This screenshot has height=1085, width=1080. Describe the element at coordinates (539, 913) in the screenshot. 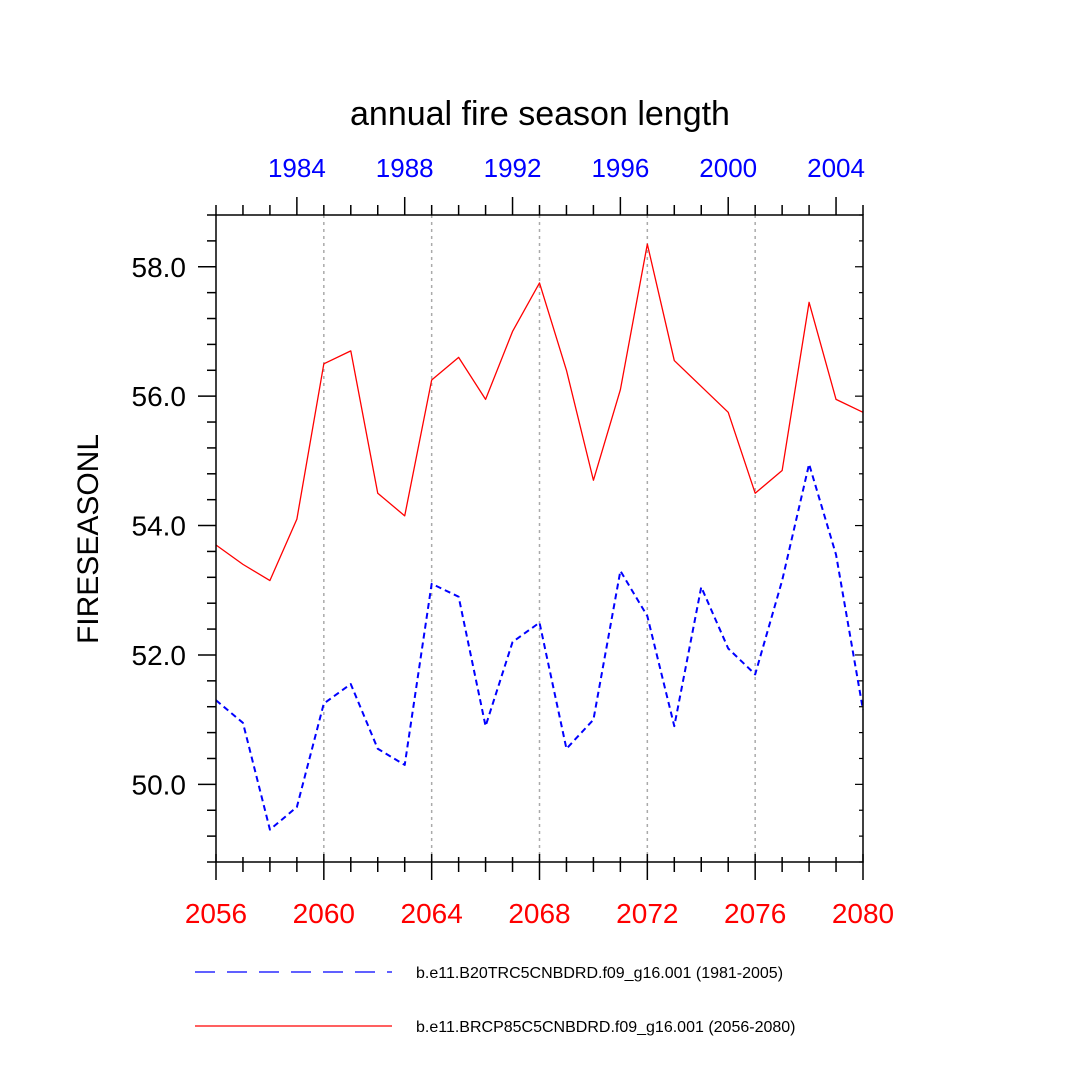

I see `bottom-tick-label-2068: 2068` at that location.